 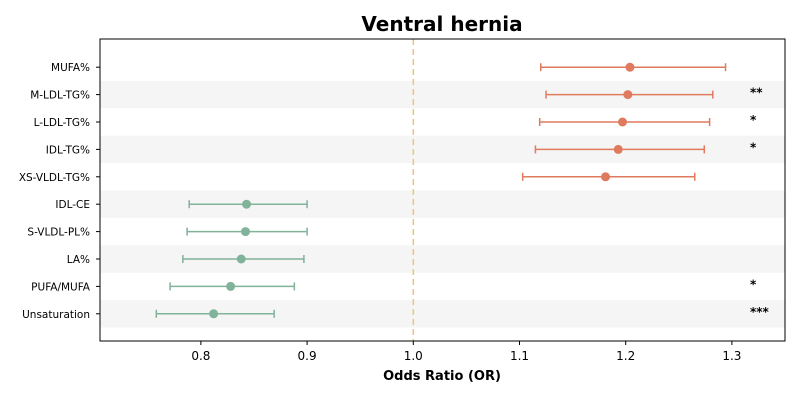 What do you see at coordinates (68, 150) in the screenshot?
I see `row-label: IDL-TG%` at bounding box center [68, 150].